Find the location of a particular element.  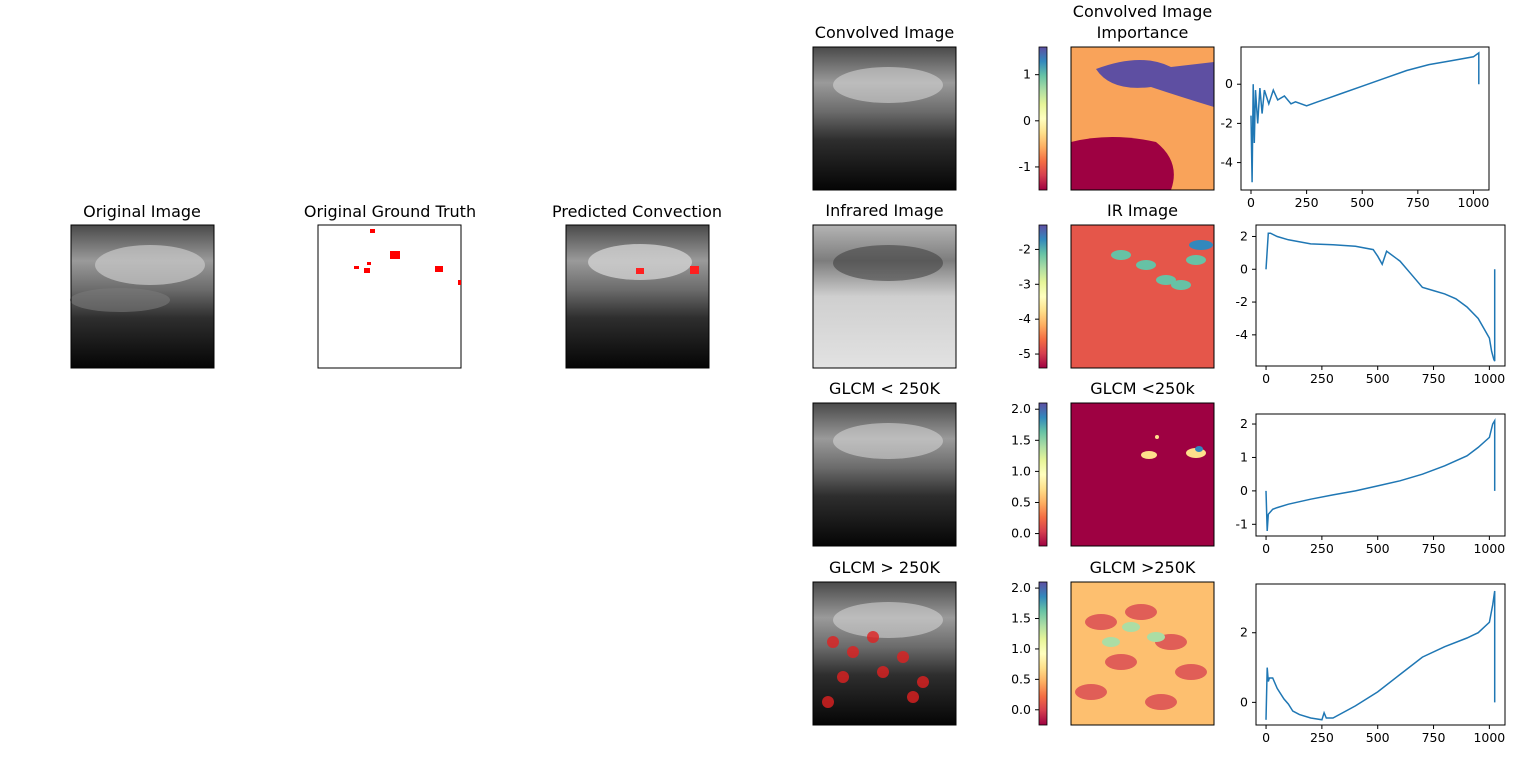

colorbar-tick-label: -4 is located at coordinates (1025, 318).